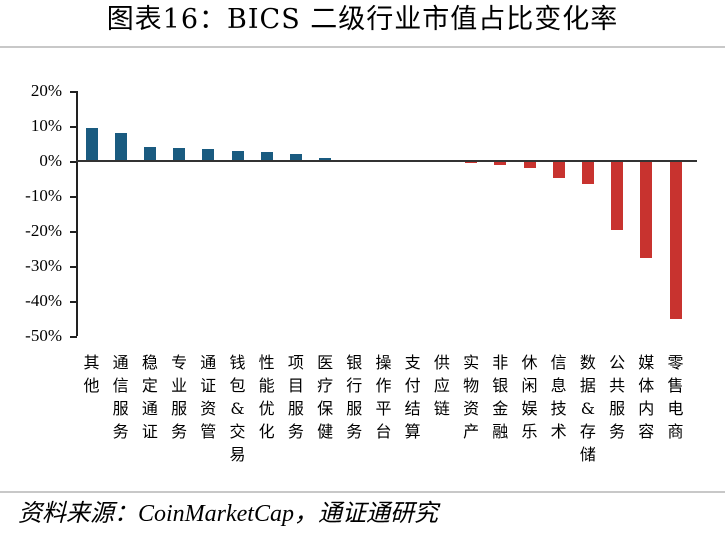 The width and height of the screenshot is (725, 536). What do you see at coordinates (50, 160) in the screenshot?
I see `y-tick-label: 0%` at bounding box center [50, 160].